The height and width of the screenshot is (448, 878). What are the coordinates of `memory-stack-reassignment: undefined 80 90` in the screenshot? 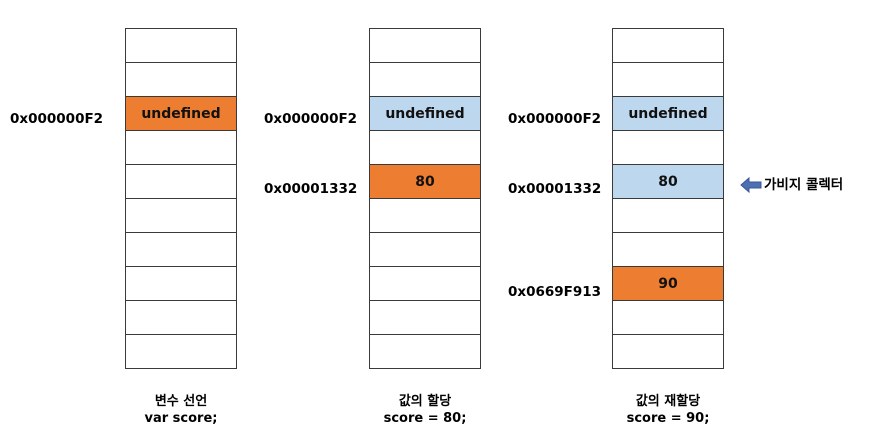 It's located at (668, 198).